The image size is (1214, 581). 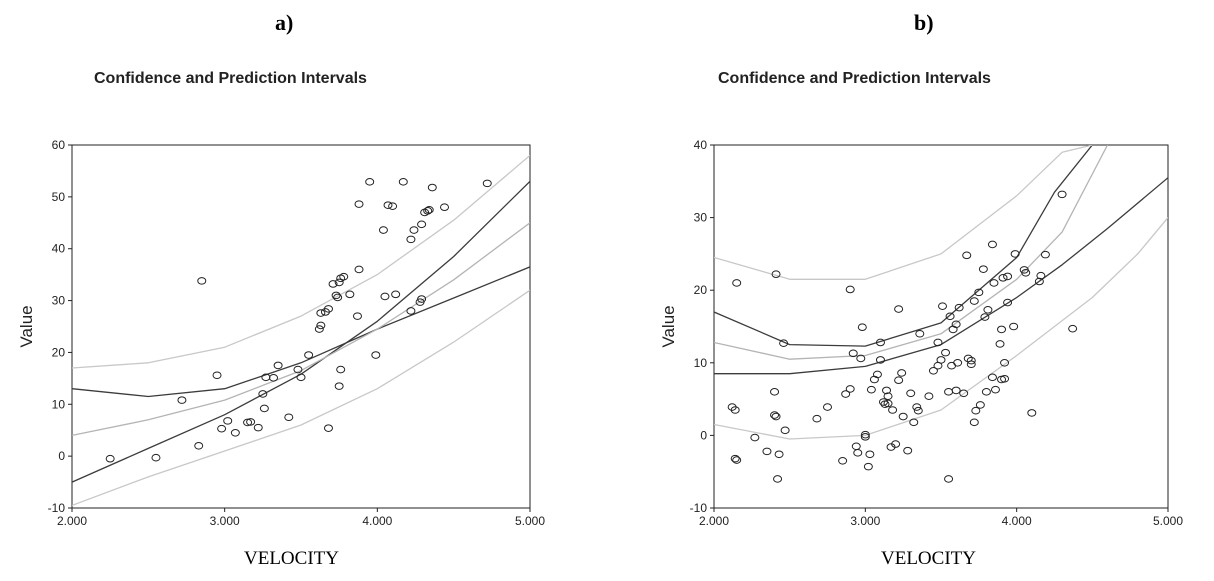 What do you see at coordinates (72, 521) in the screenshot?
I see `x-tick-label: 2.000` at bounding box center [72, 521].